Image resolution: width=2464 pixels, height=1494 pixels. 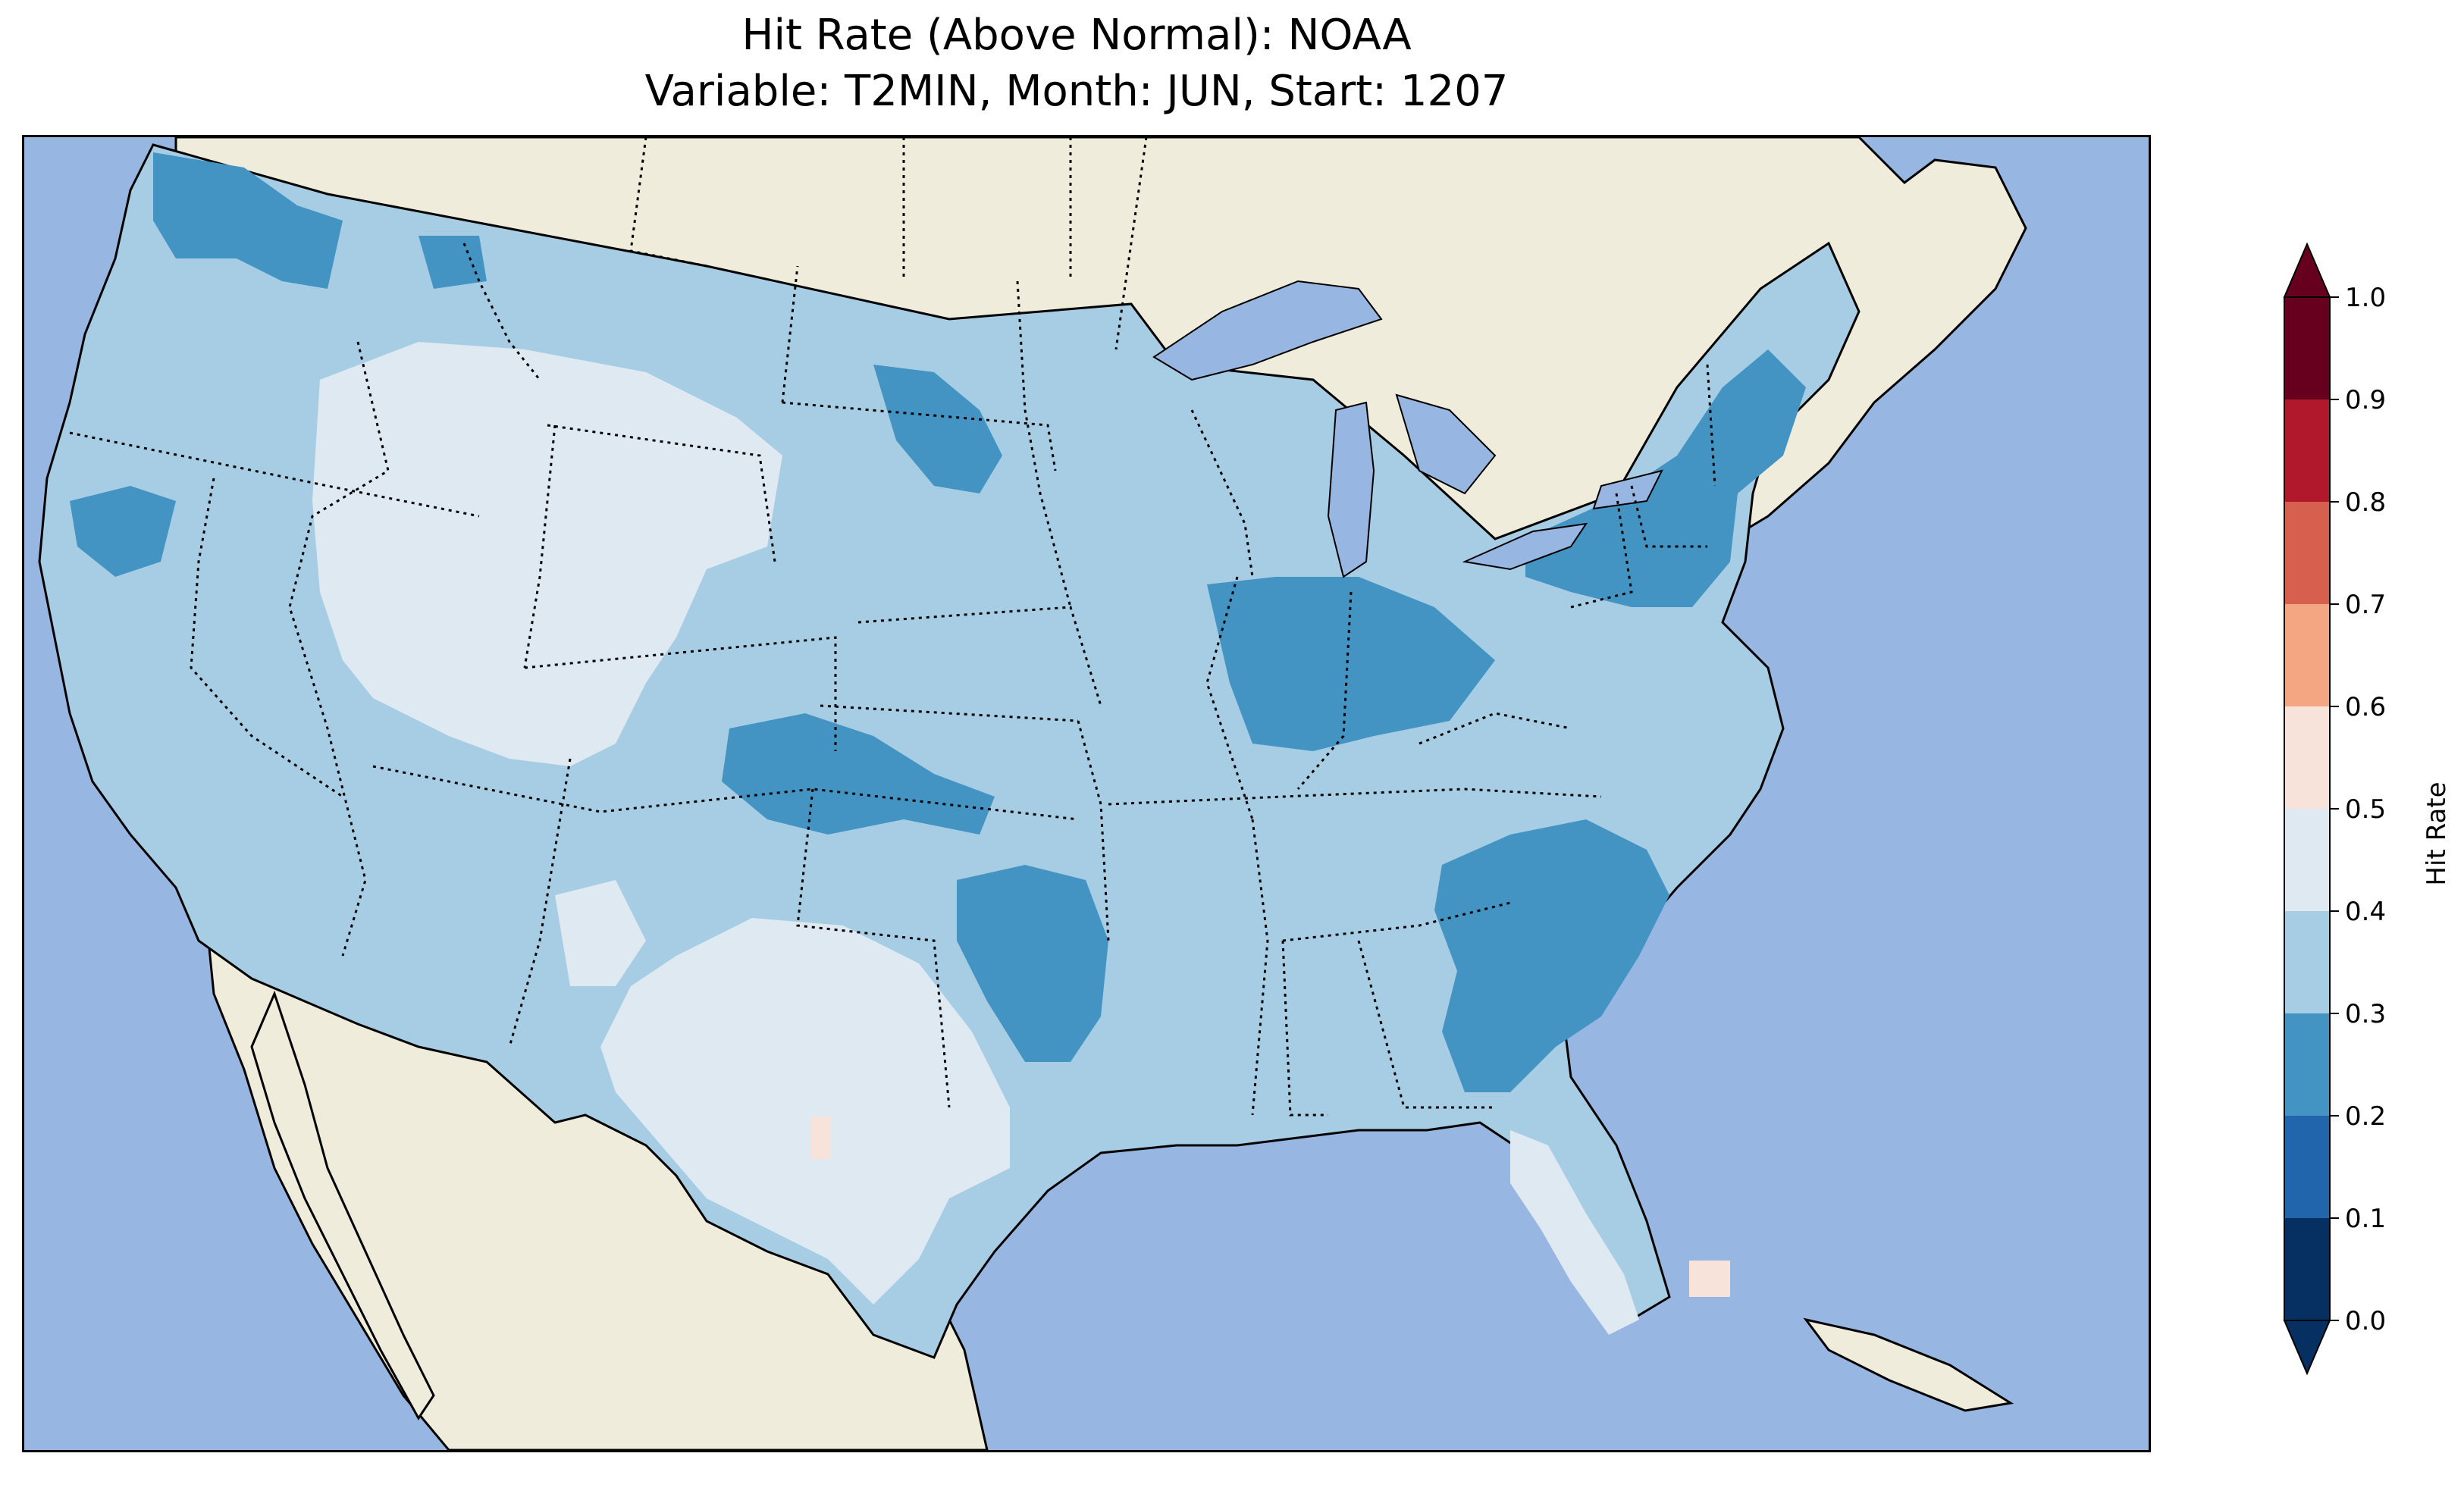 I want to click on lake-erie, so click(x=1525, y=546).